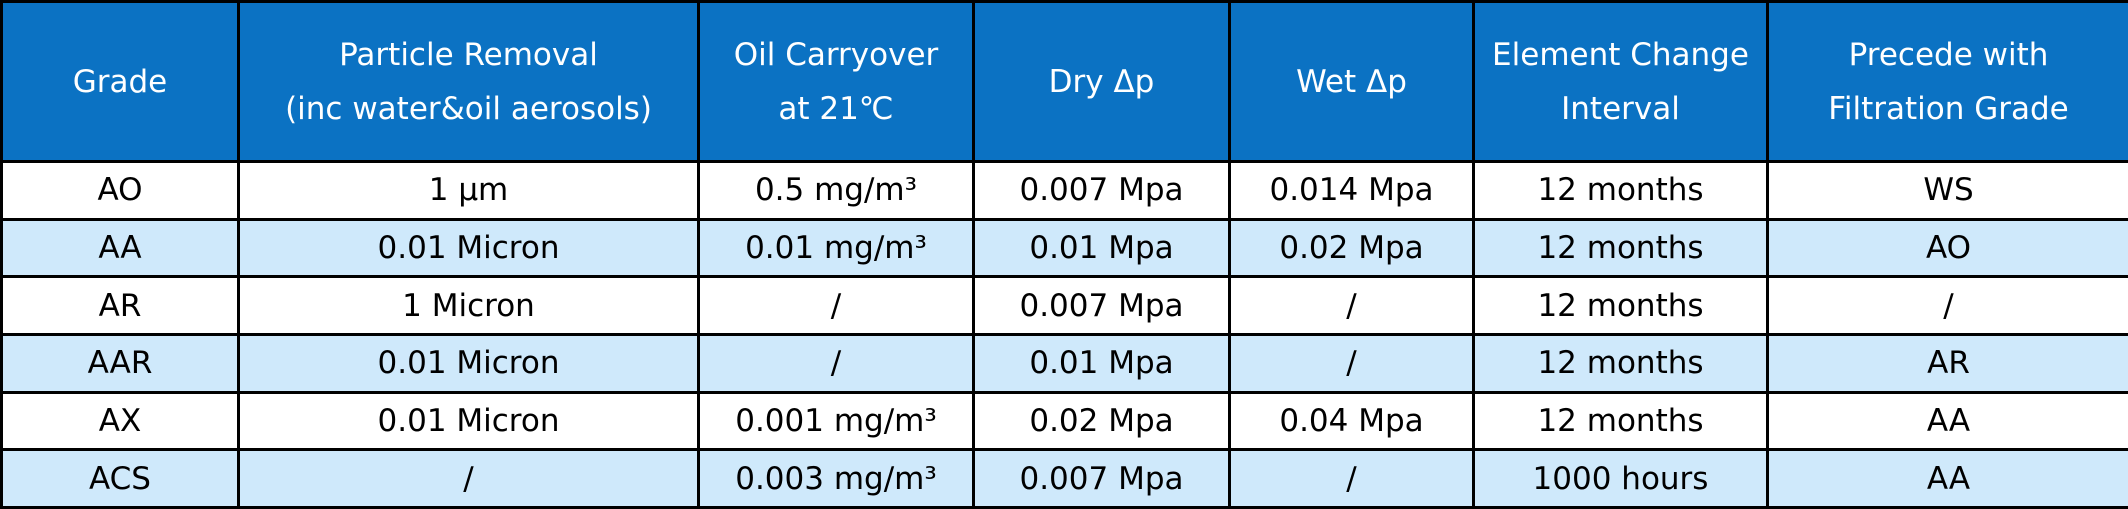  What do you see at coordinates (1351, 421) in the screenshot?
I see `cell-wet-dp: 0.04 Mpa` at bounding box center [1351, 421].